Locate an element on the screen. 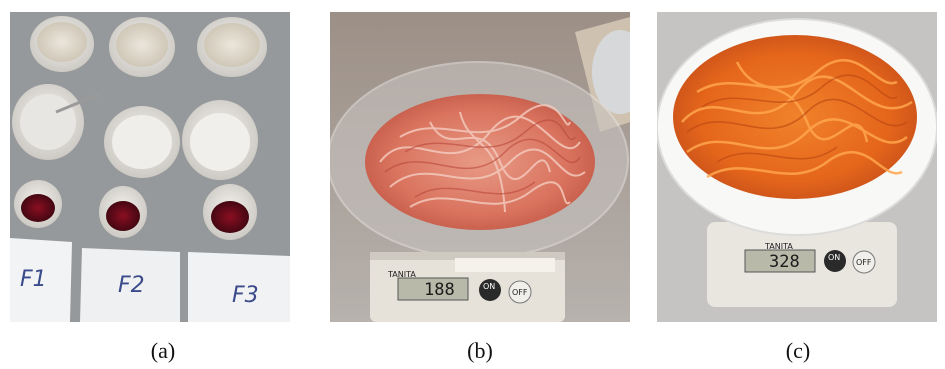 This screenshot has width=945, height=369. scale-c: TANITA 328 ON OFF is located at coordinates (802, 264).